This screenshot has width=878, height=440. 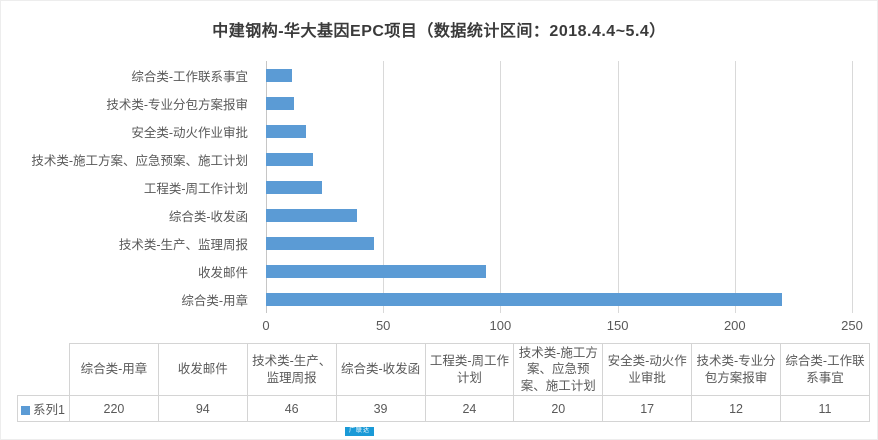 What do you see at coordinates (469, 408) in the screenshot?
I see `table-value-cell: 24` at bounding box center [469, 408].